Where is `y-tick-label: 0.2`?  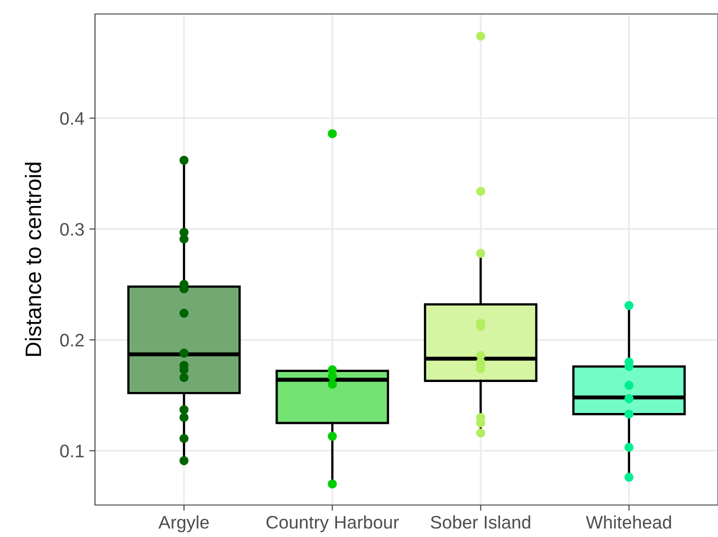 y-tick-label: 0.2 is located at coordinates (72, 340).